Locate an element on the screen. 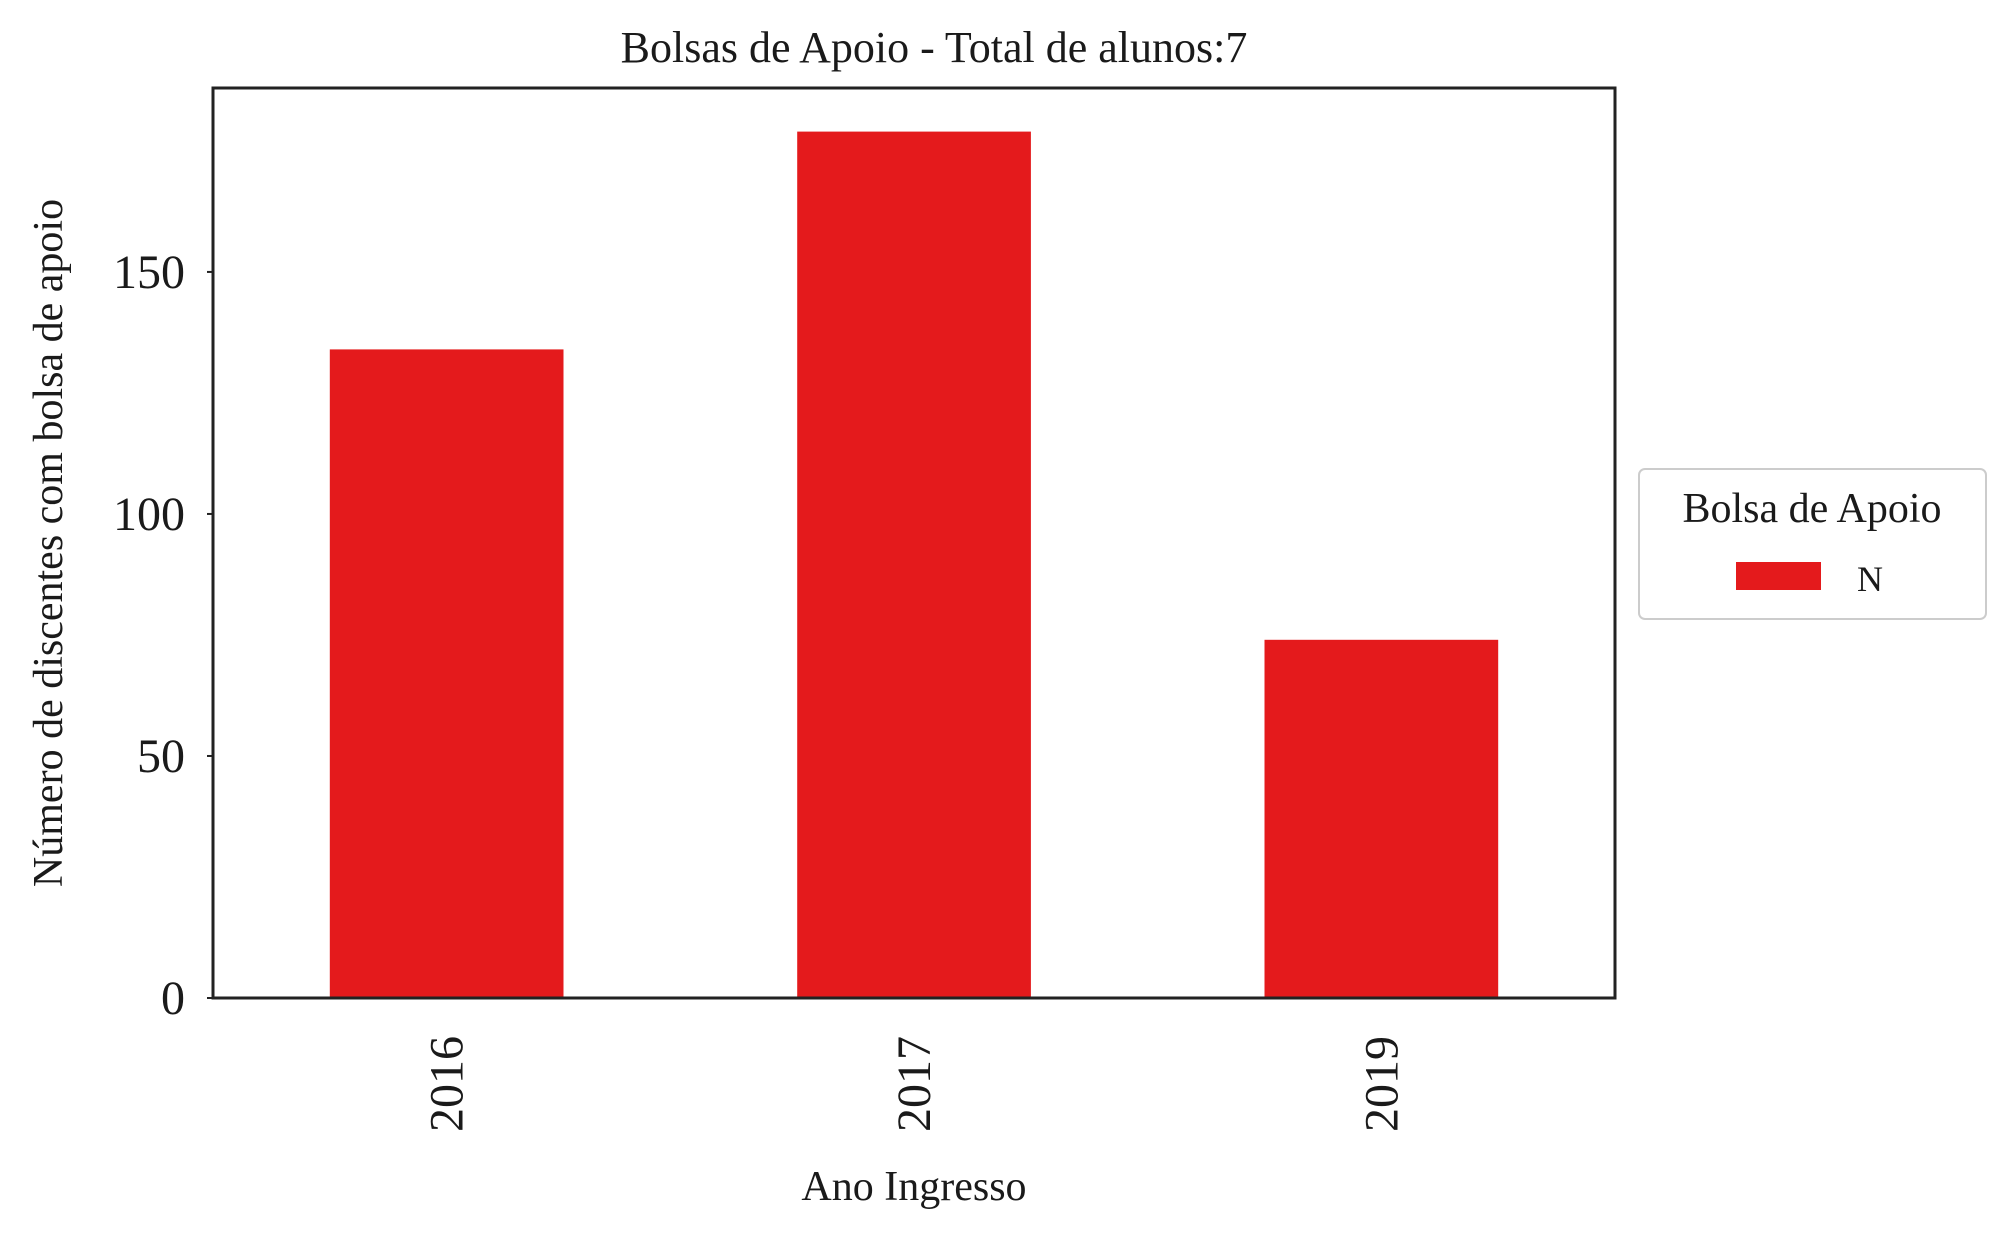 The width and height of the screenshot is (2005, 1236). legend-entry-label: N is located at coordinates (1870, 579).